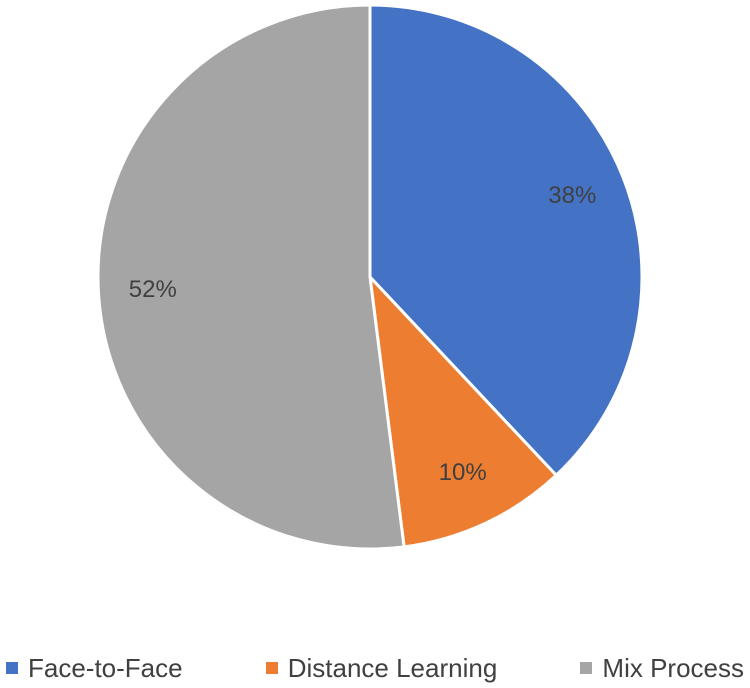  Describe the element at coordinates (463, 410) in the screenshot. I see `pie-slice` at that location.